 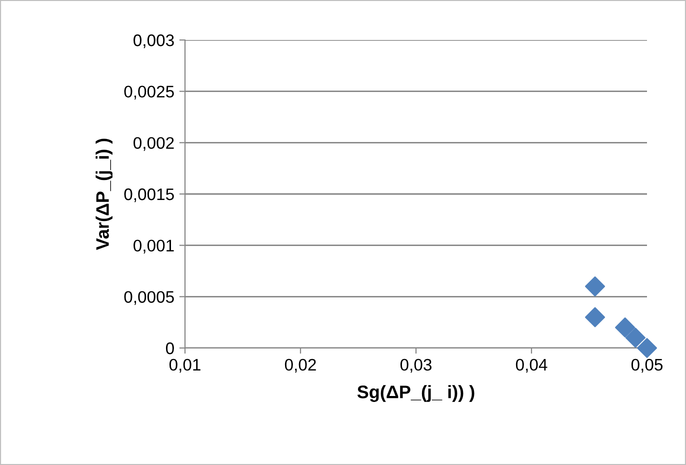 I want to click on y-tick-label: 0,0025, so click(x=149, y=93).